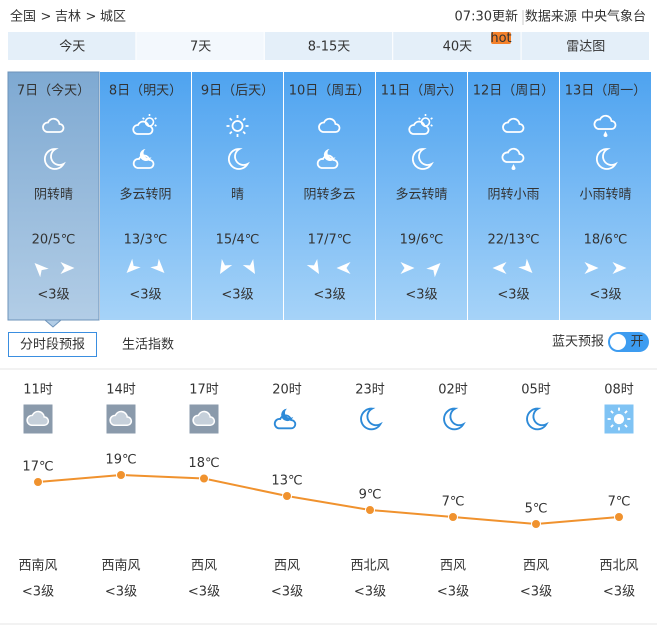 This screenshot has height=627, width=657. I want to click on temp-label: 18℃, so click(203, 463).